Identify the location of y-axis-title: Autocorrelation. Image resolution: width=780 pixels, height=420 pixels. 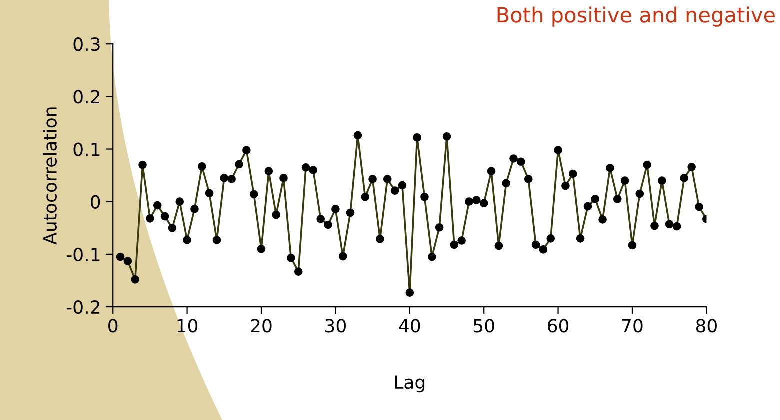
(50, 176).